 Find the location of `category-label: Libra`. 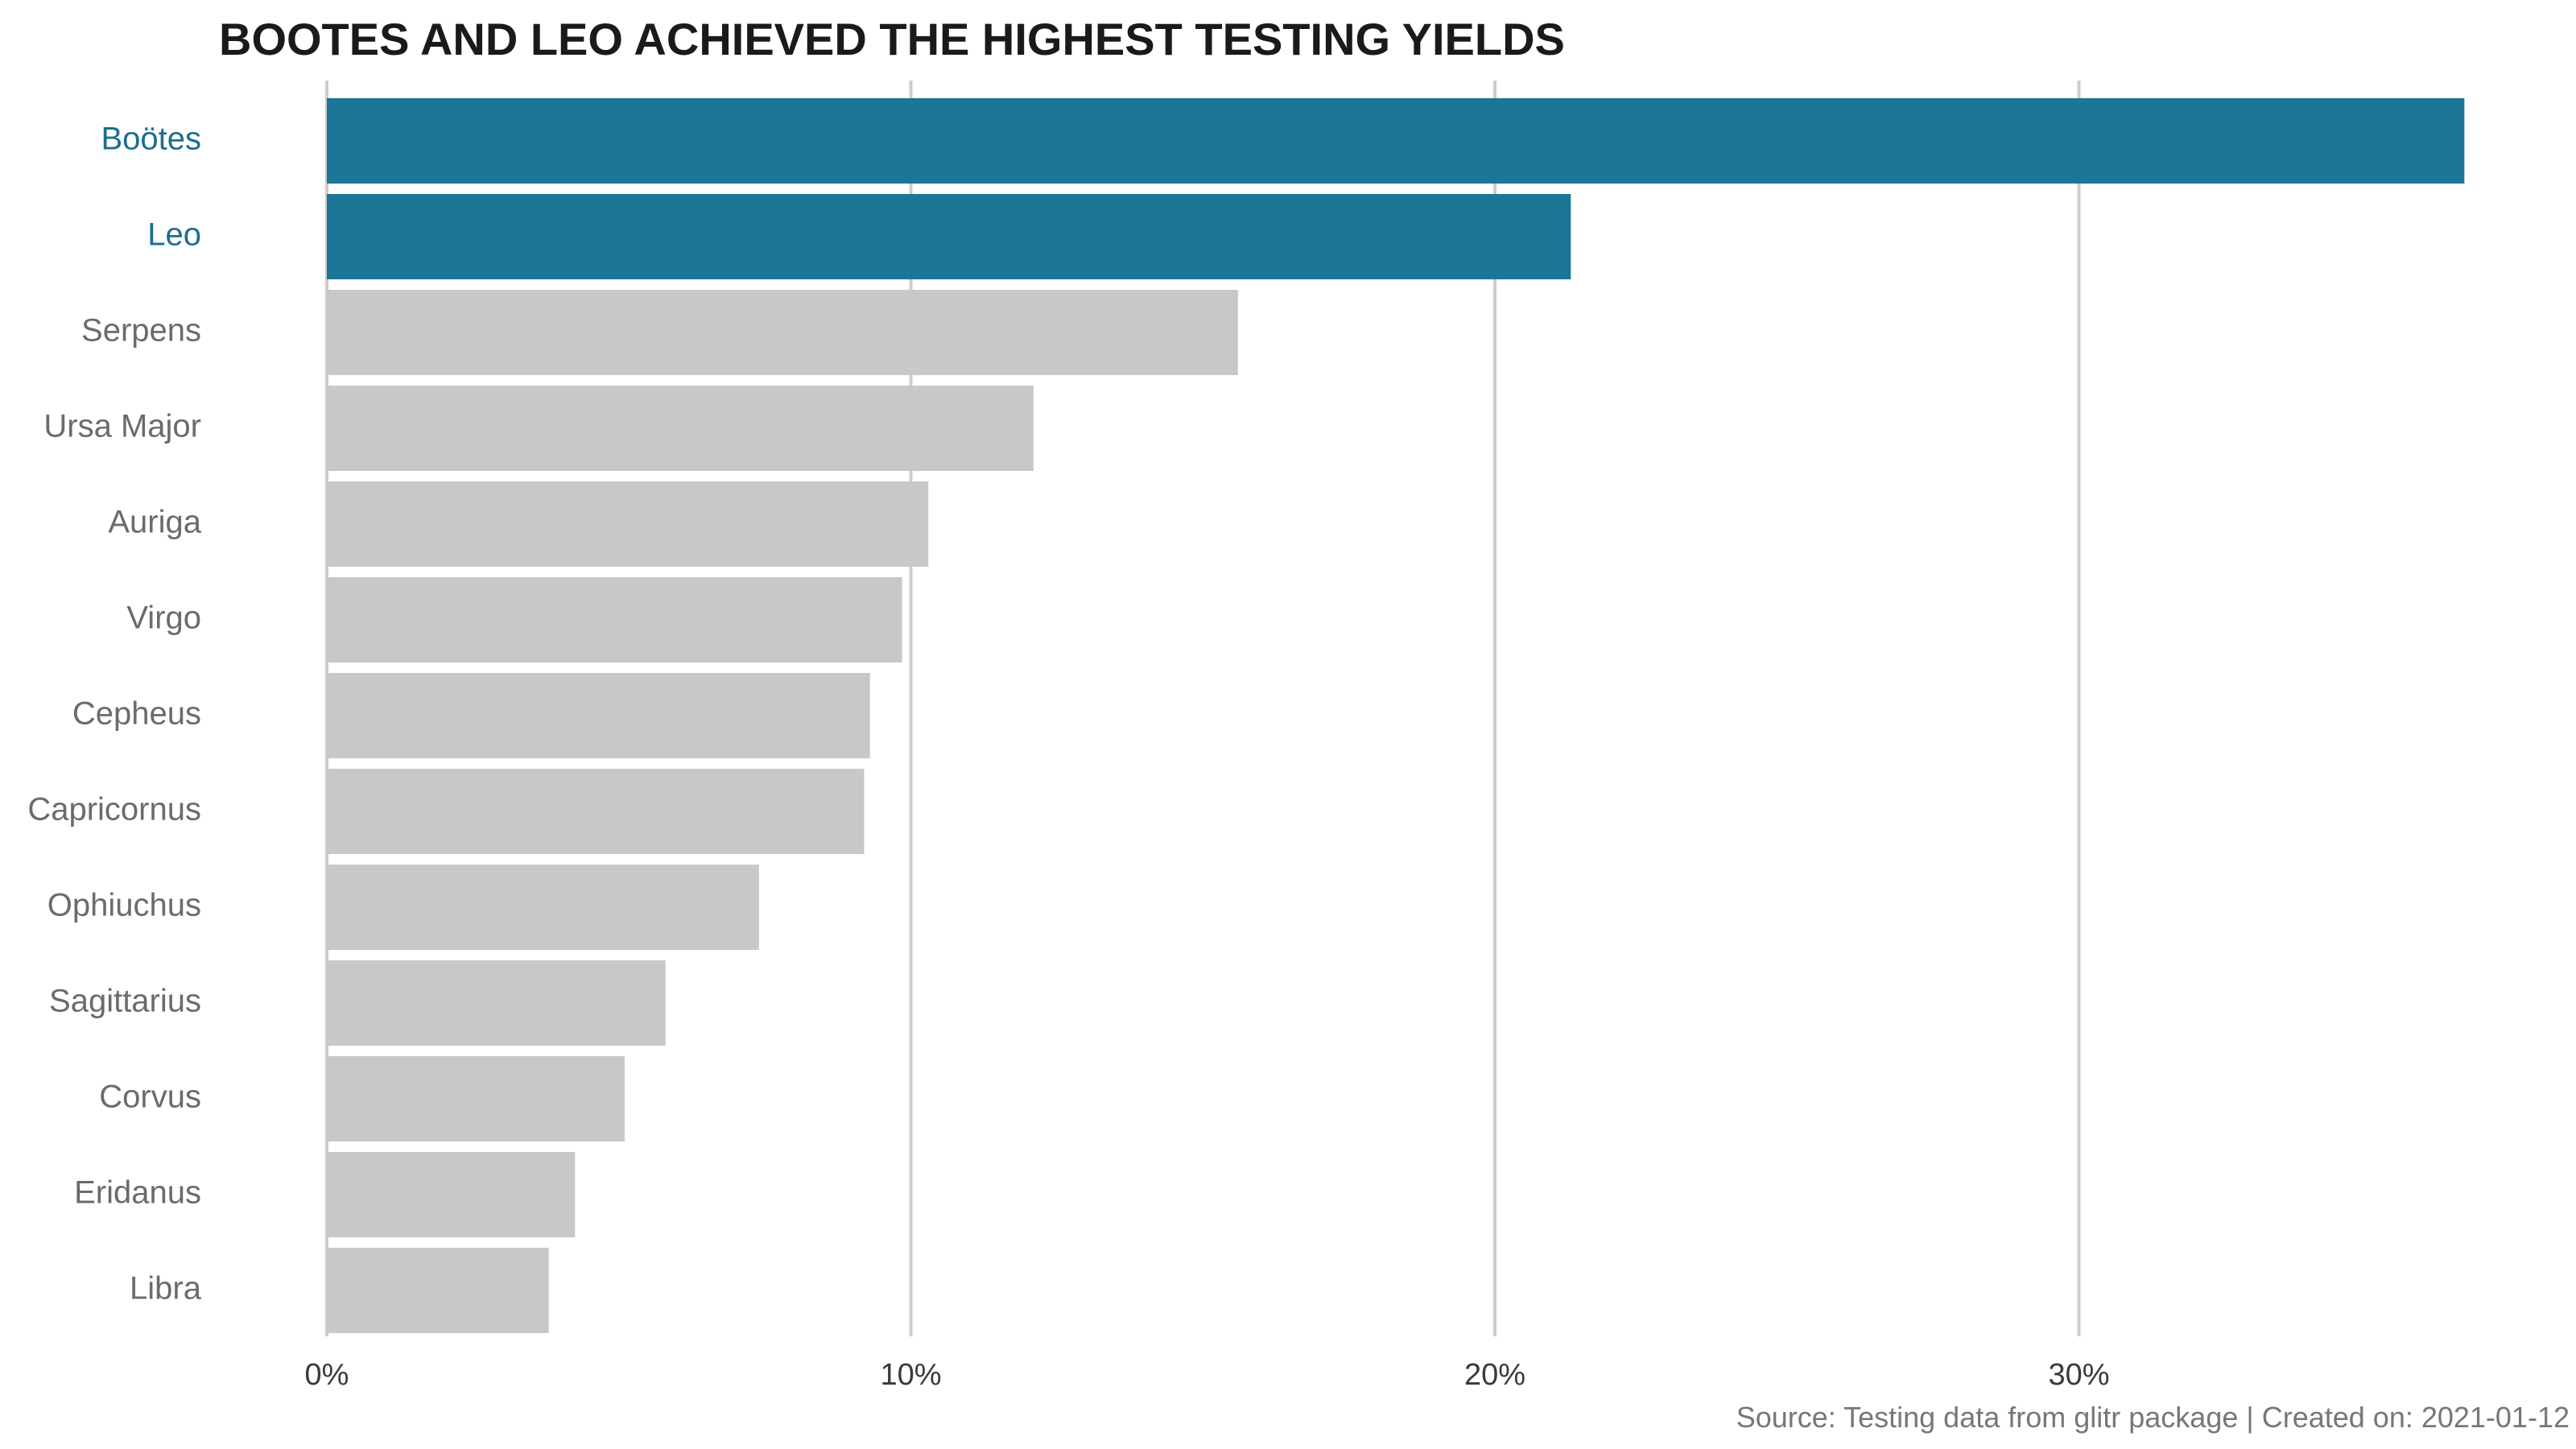

category-label: Libra is located at coordinates (166, 1289).